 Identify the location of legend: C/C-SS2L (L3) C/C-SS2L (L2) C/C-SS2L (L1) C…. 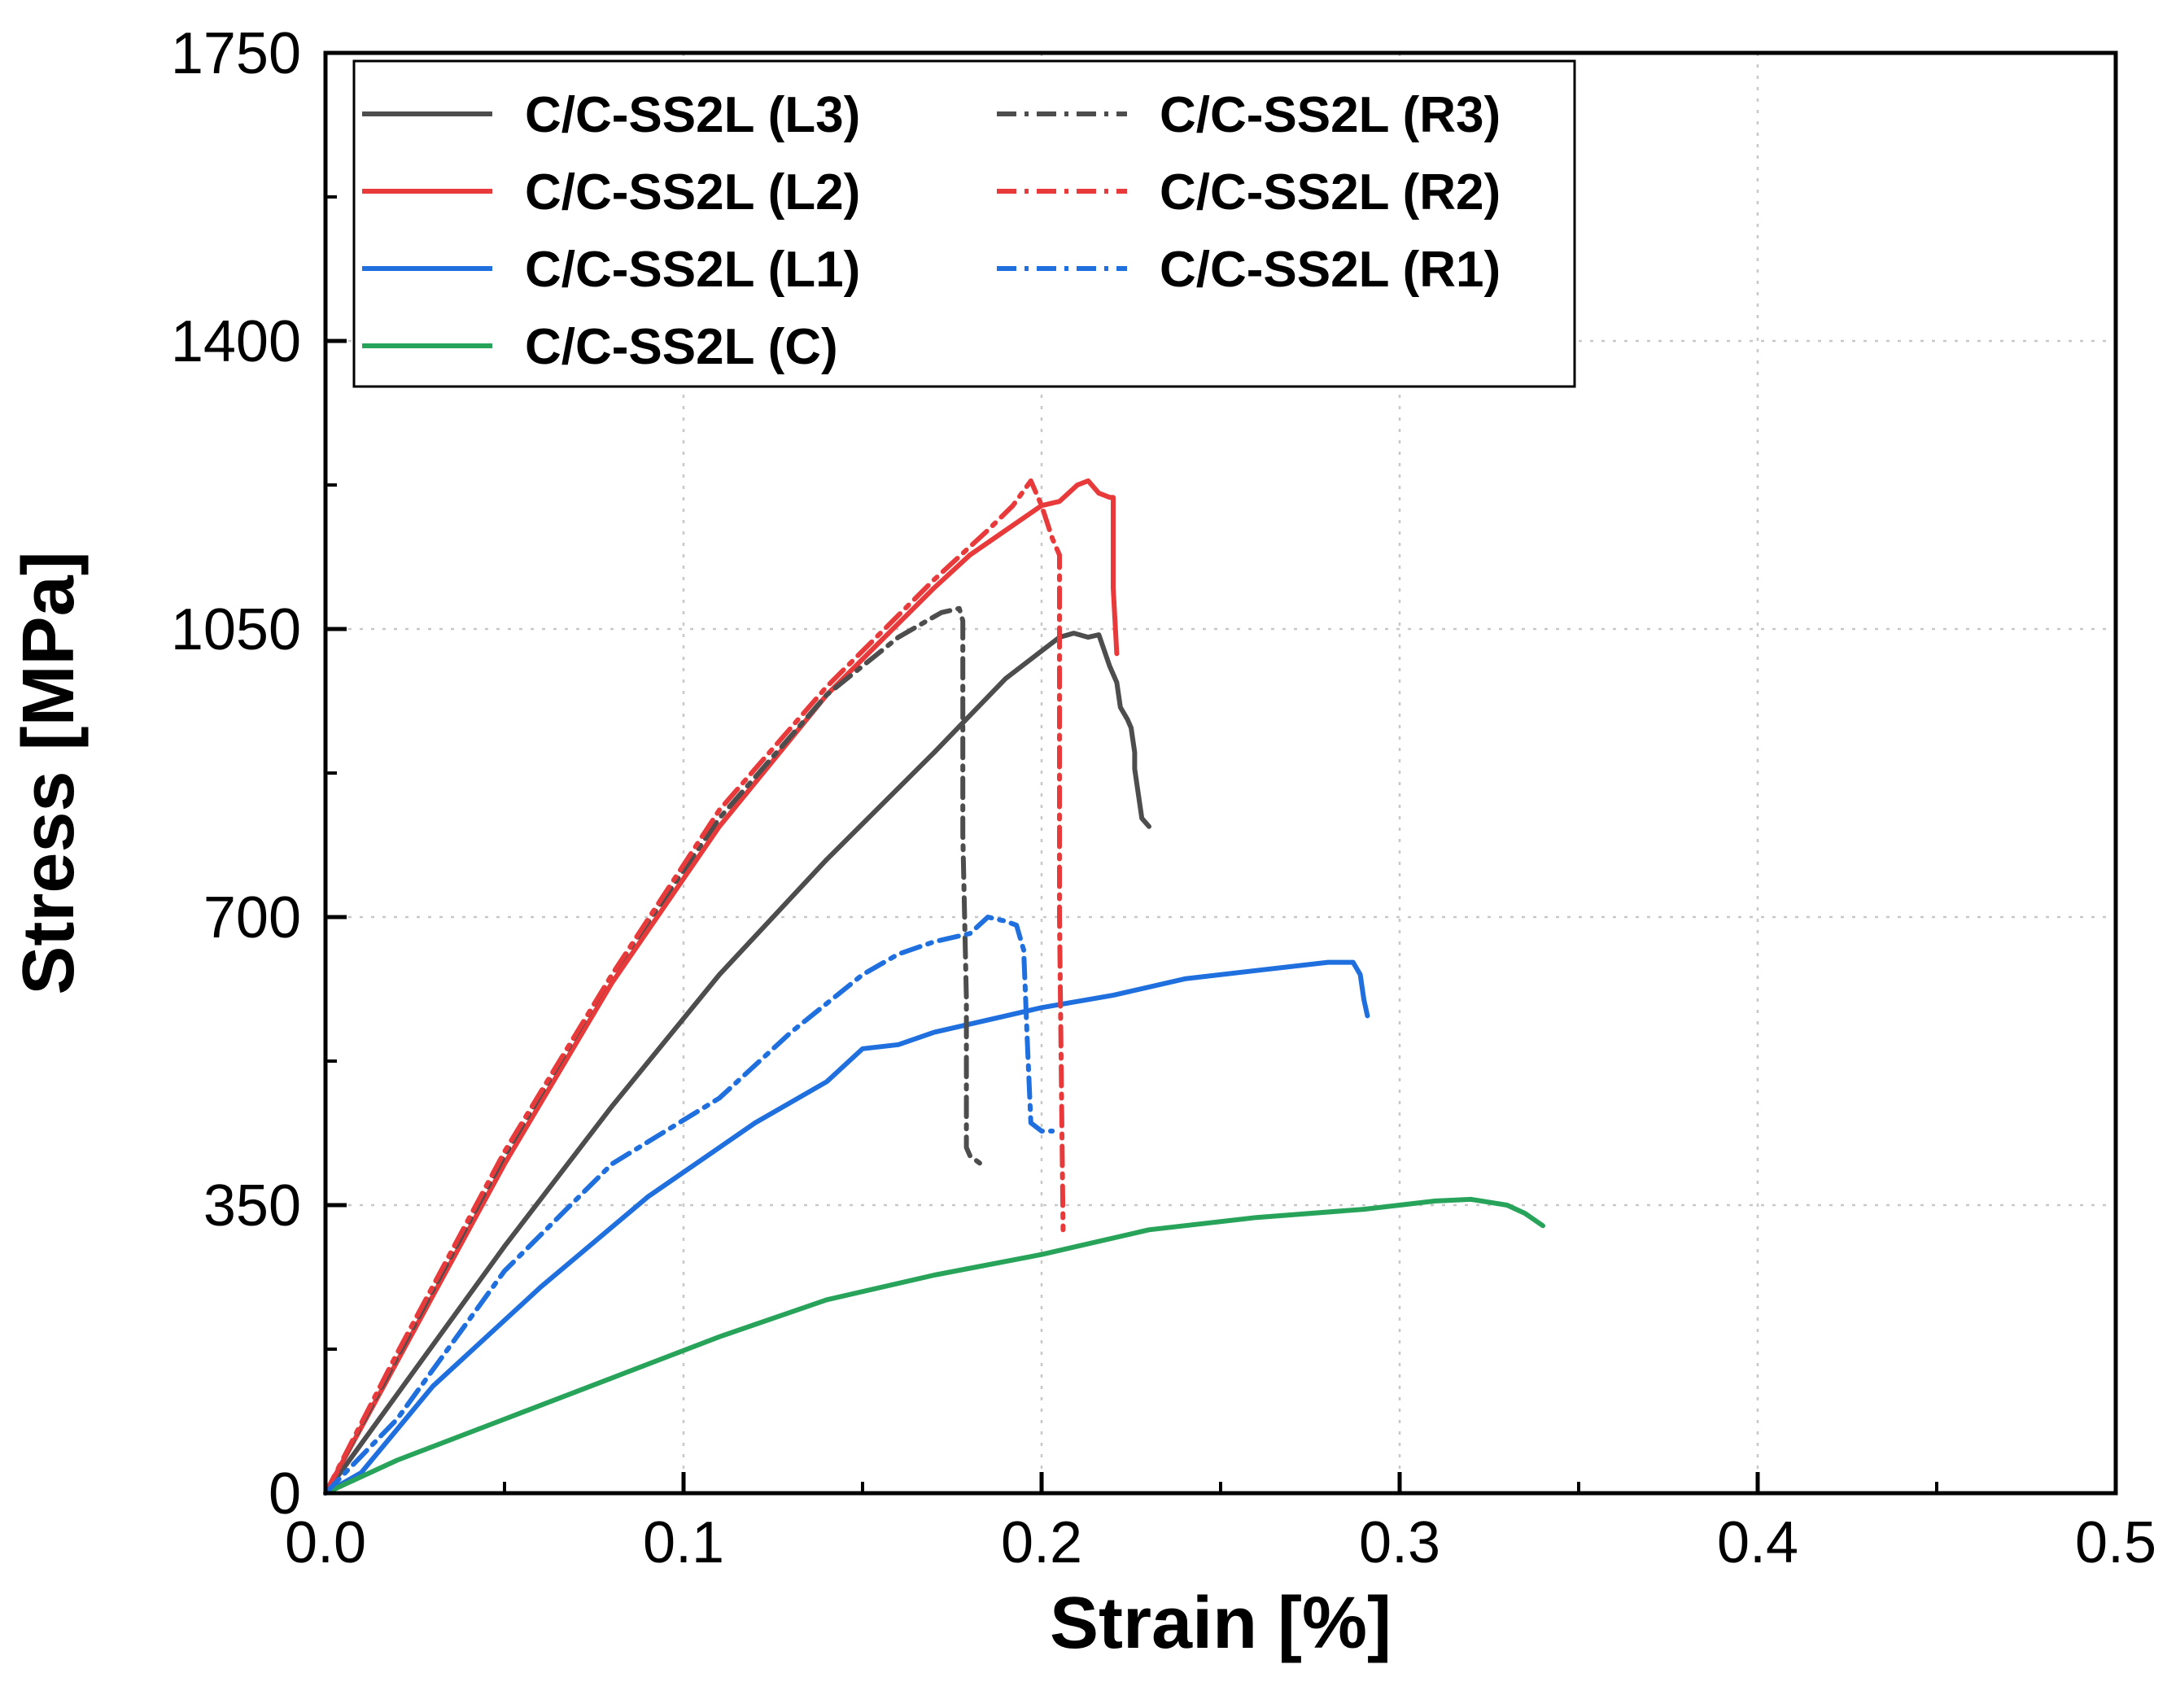
(964, 224).